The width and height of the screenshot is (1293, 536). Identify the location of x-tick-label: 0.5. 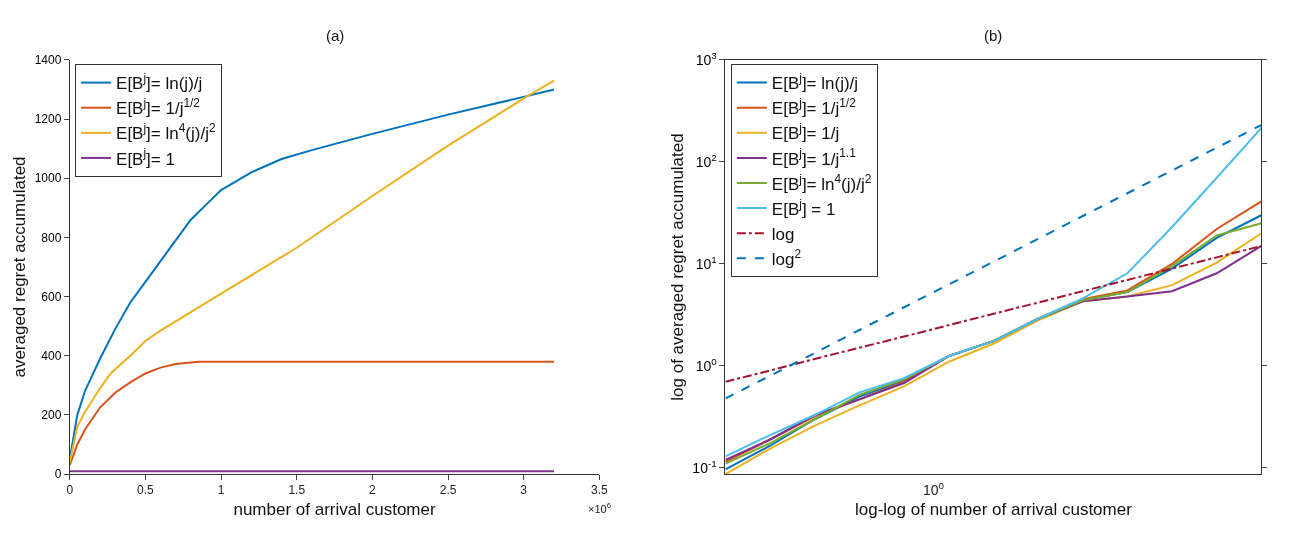
(146, 490).